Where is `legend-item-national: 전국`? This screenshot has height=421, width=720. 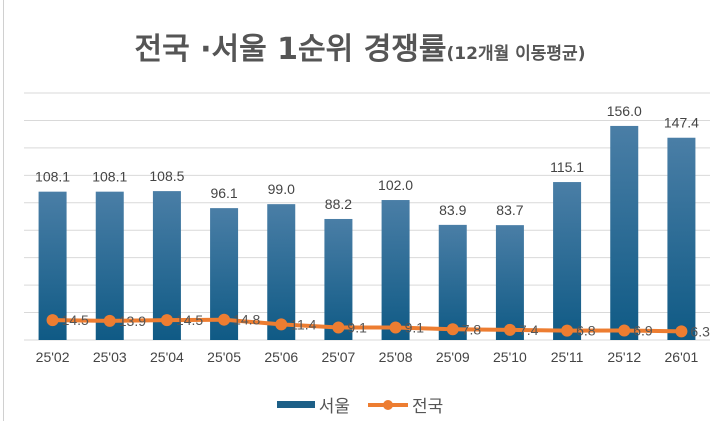
legend-item-national: 전국 is located at coordinates (405, 404).